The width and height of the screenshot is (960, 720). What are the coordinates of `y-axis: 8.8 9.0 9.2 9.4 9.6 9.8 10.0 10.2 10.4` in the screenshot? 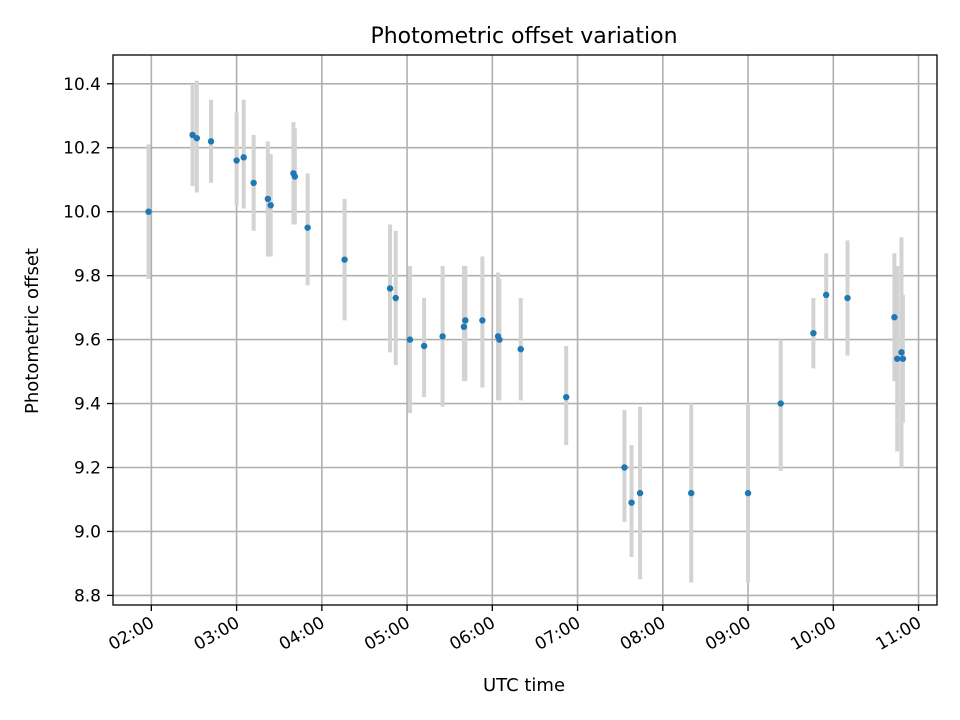 It's located at (88, 340).